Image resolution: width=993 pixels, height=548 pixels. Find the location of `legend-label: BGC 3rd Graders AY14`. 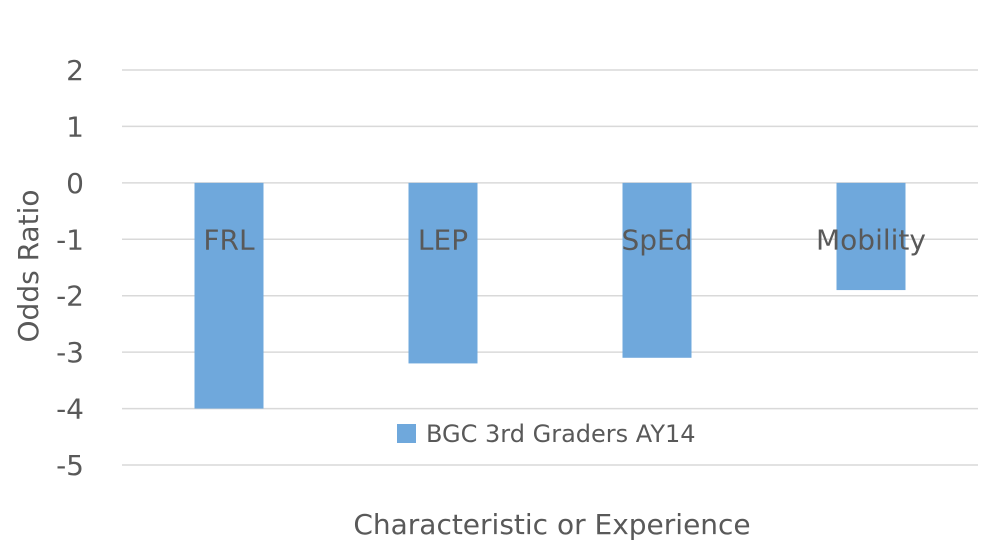

legend-label: BGC 3rd Graders AY14 is located at coordinates (561, 434).